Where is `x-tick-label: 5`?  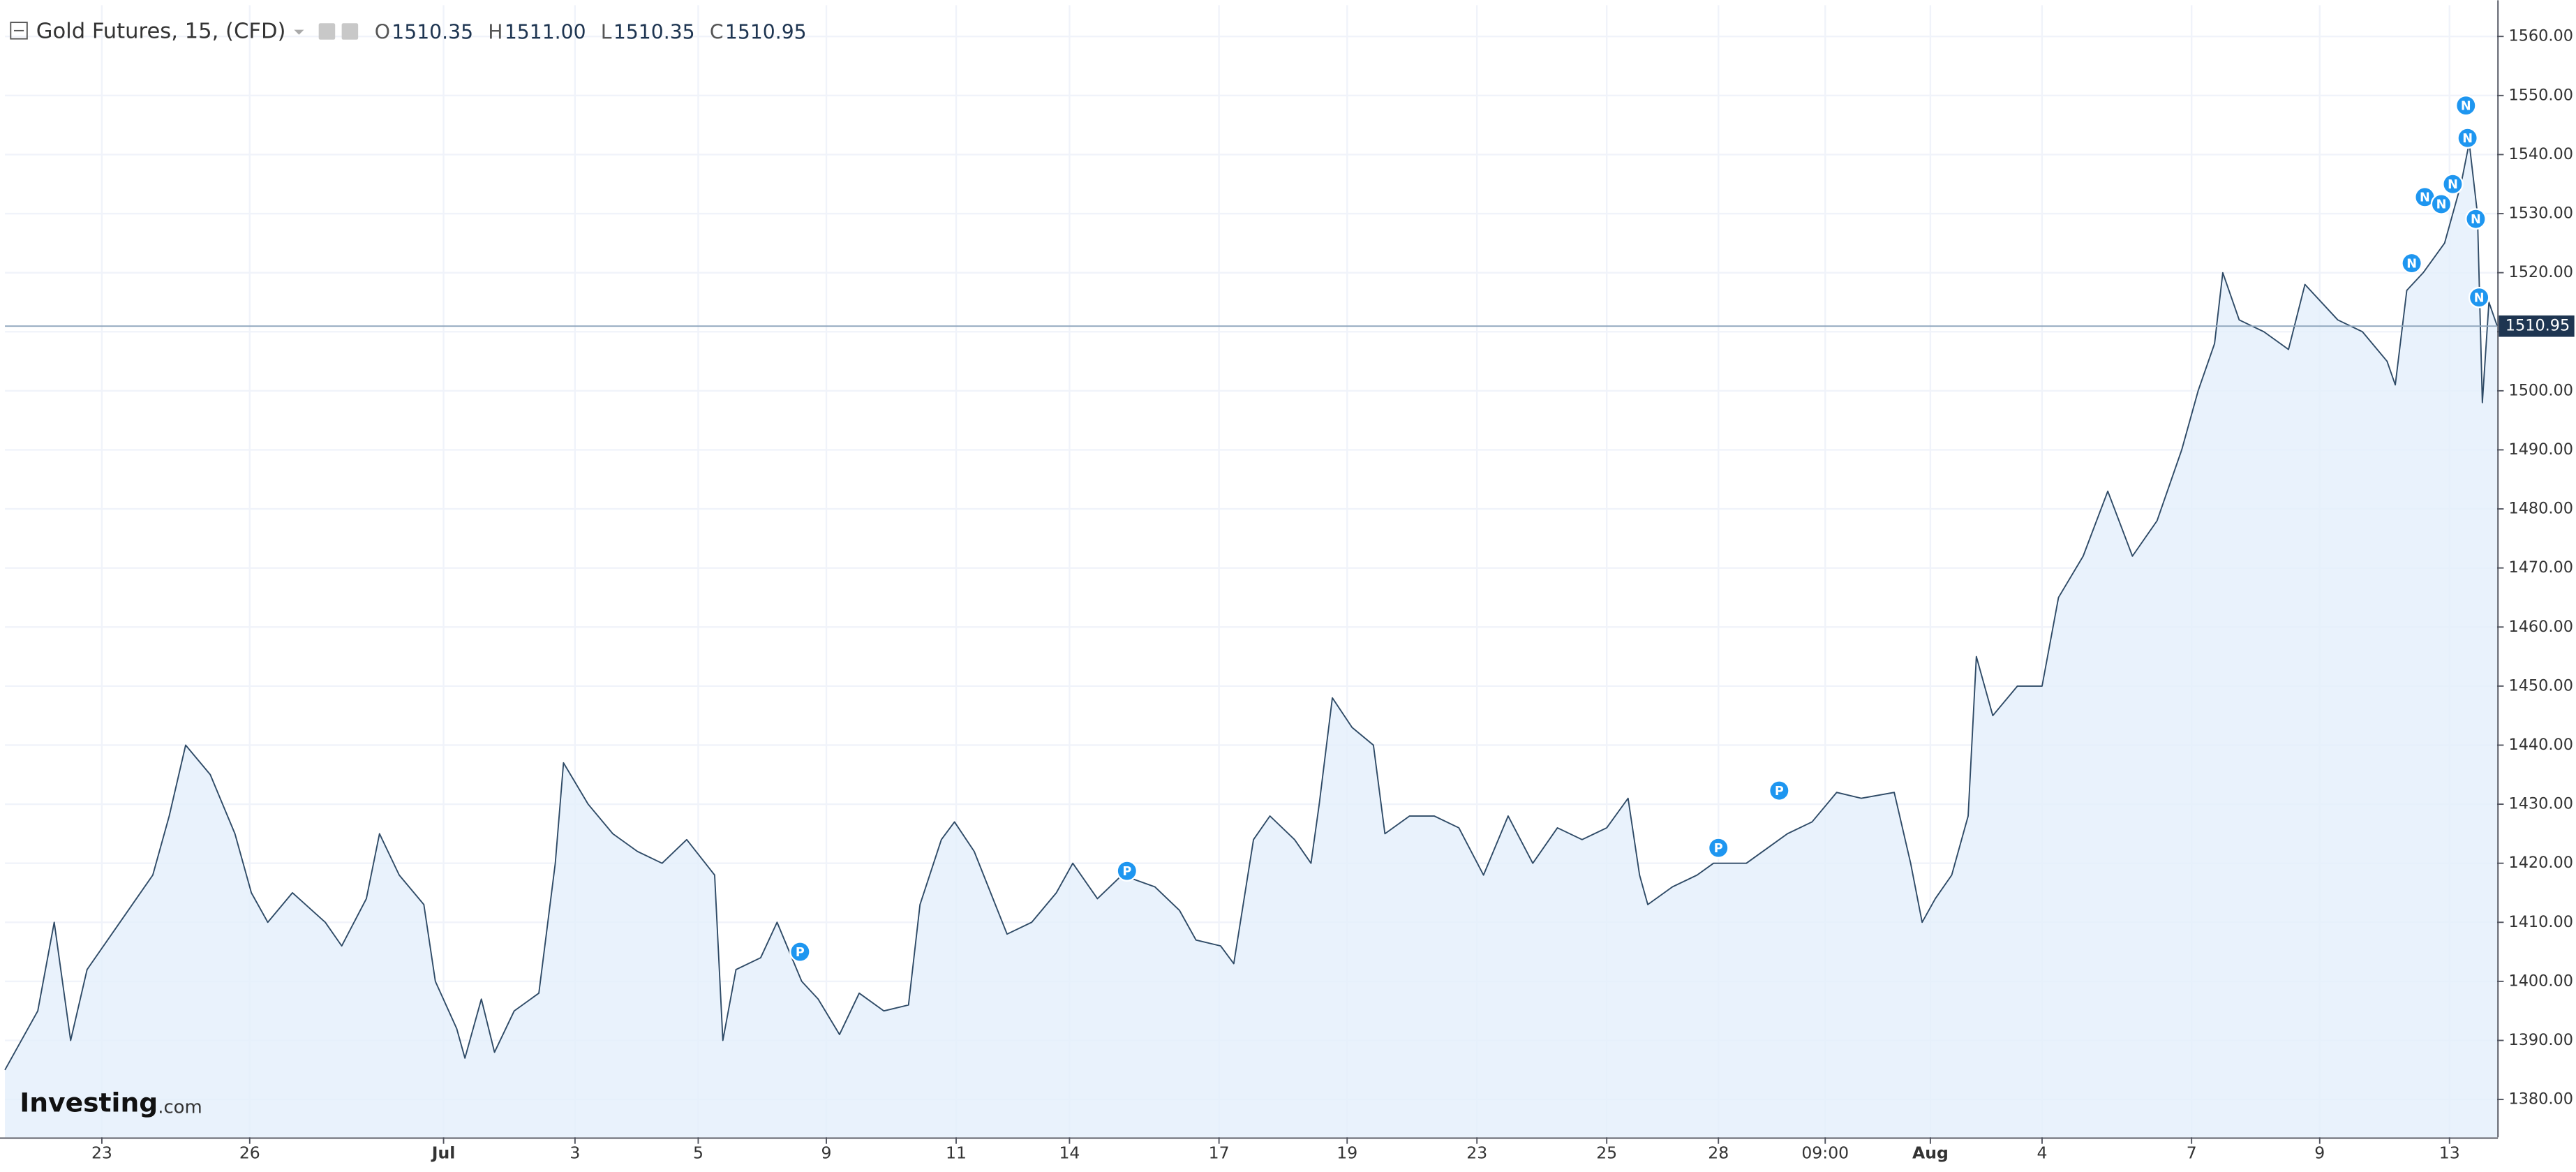
x-tick-label: 5 is located at coordinates (698, 1152).